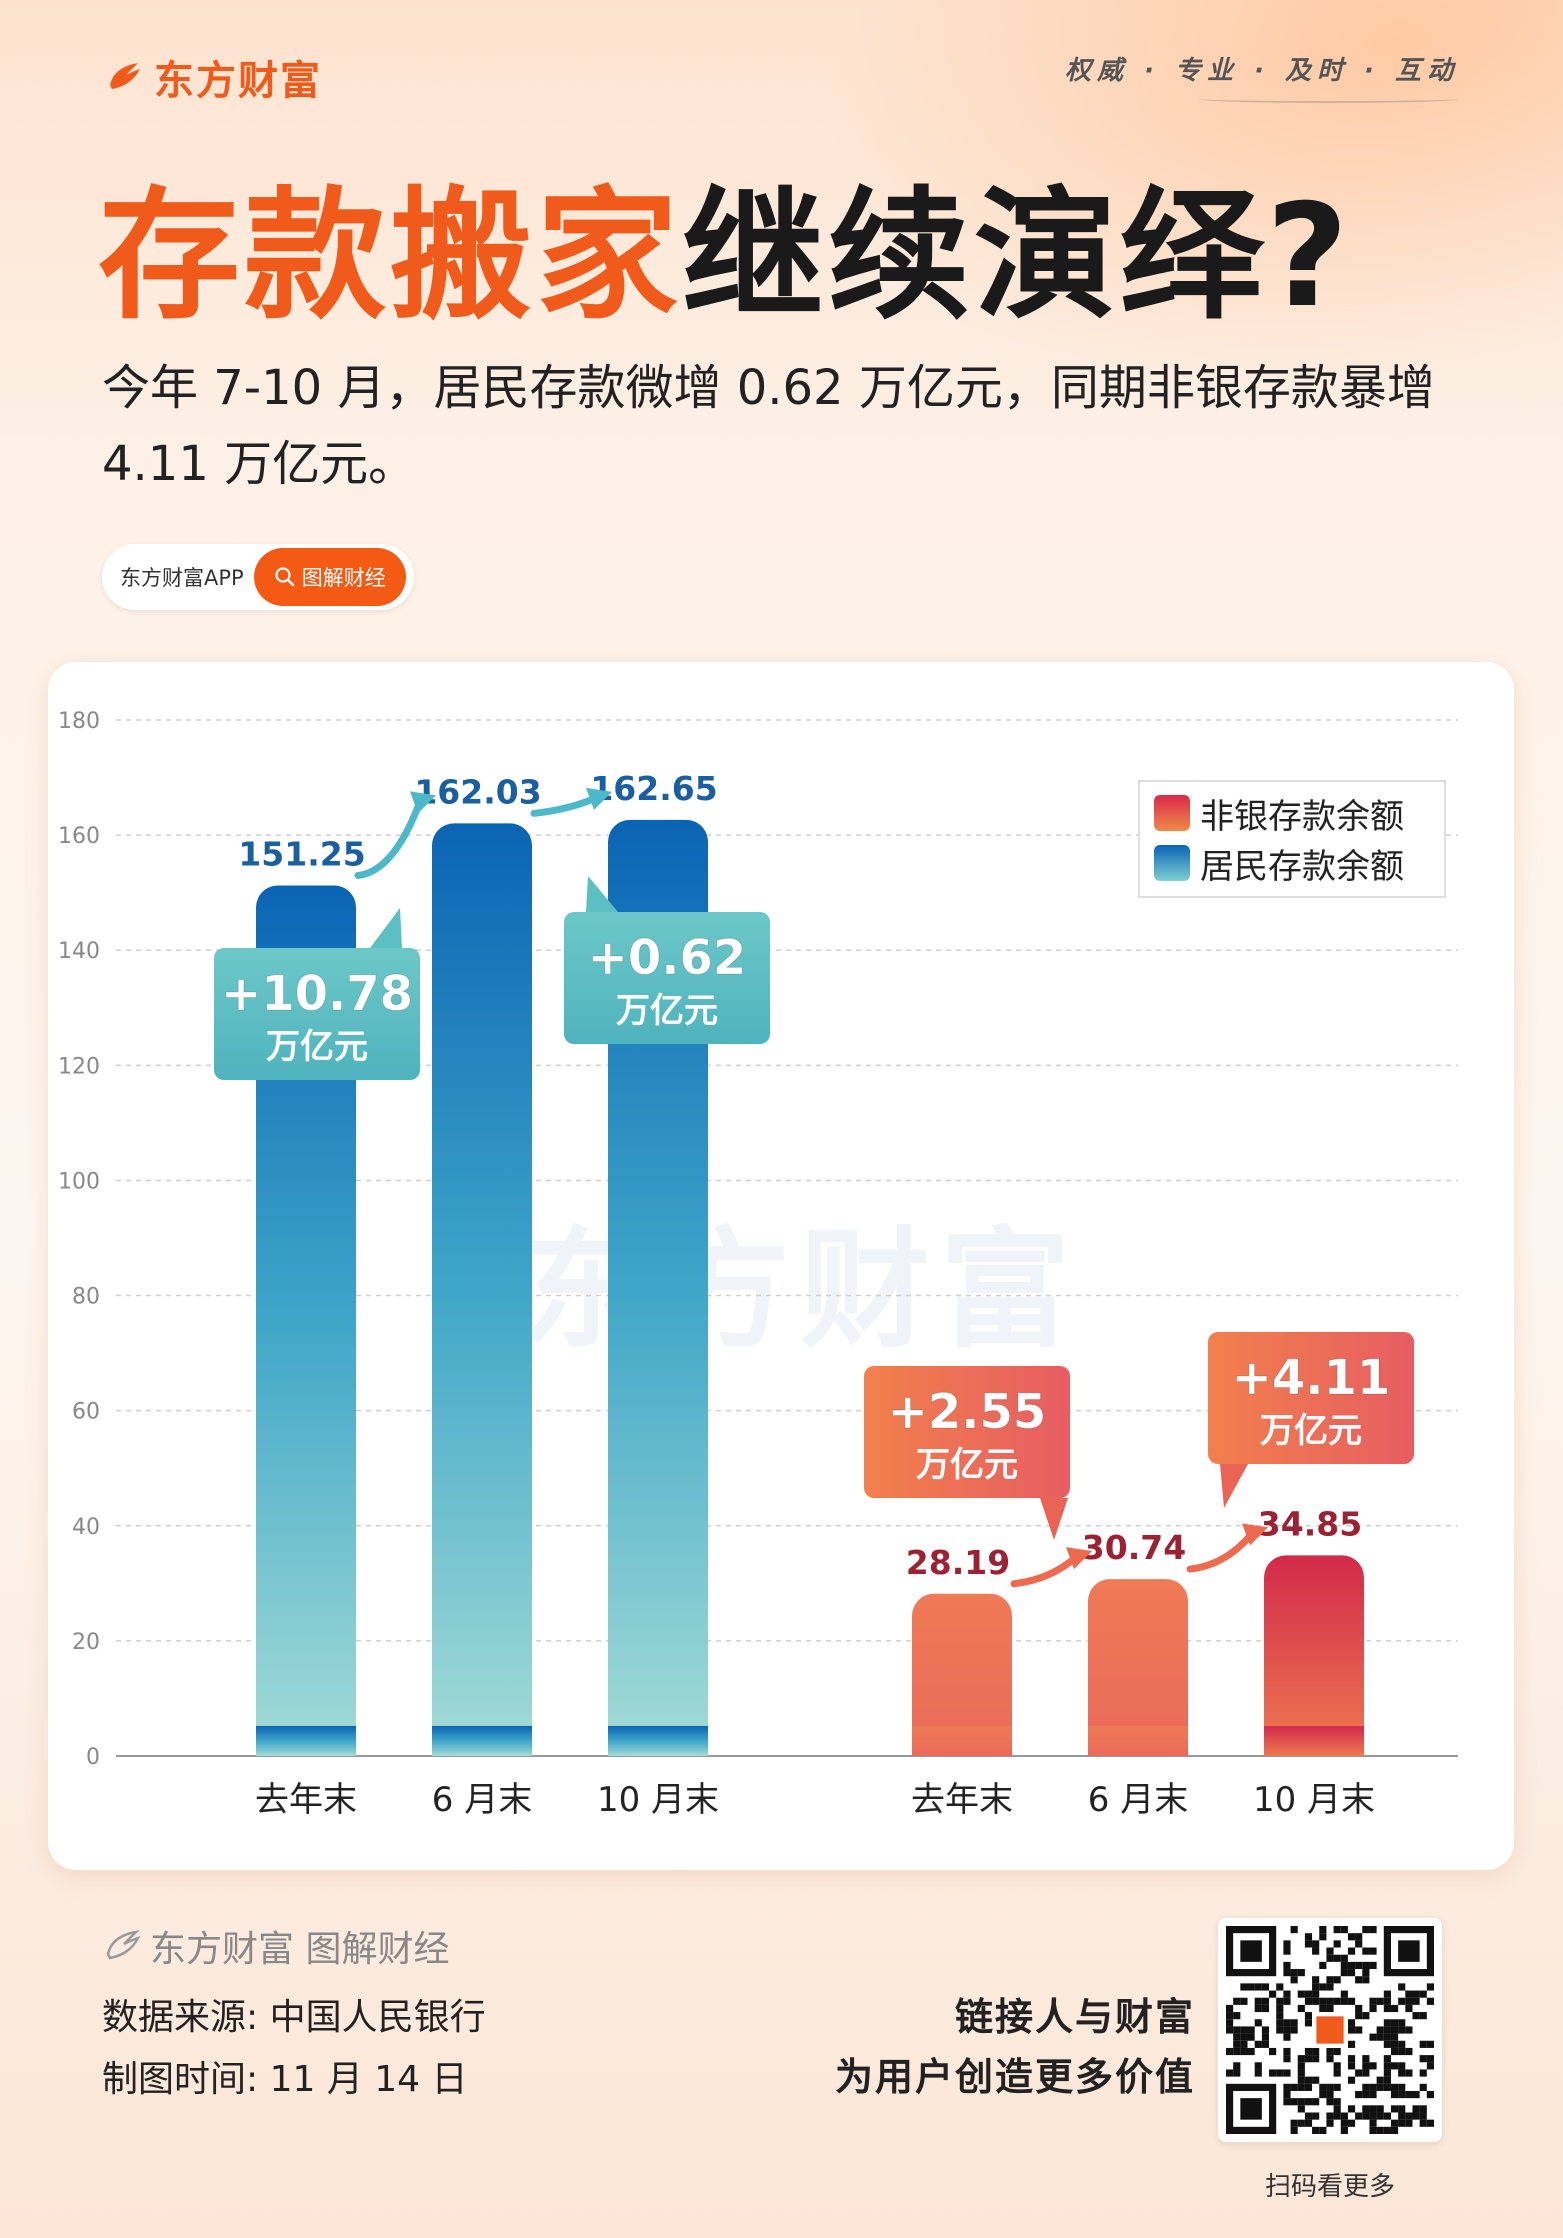 Image resolution: width=1563 pixels, height=2238 pixels. What do you see at coordinates (306, 1800) in the screenshot?
I see `x-tick-label: 去年末` at bounding box center [306, 1800].